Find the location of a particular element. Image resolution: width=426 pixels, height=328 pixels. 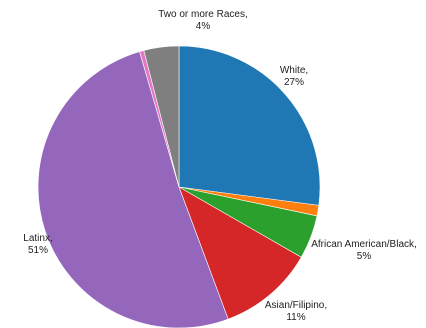

slice-label-name: Two or more Races, is located at coordinates (202, 14).